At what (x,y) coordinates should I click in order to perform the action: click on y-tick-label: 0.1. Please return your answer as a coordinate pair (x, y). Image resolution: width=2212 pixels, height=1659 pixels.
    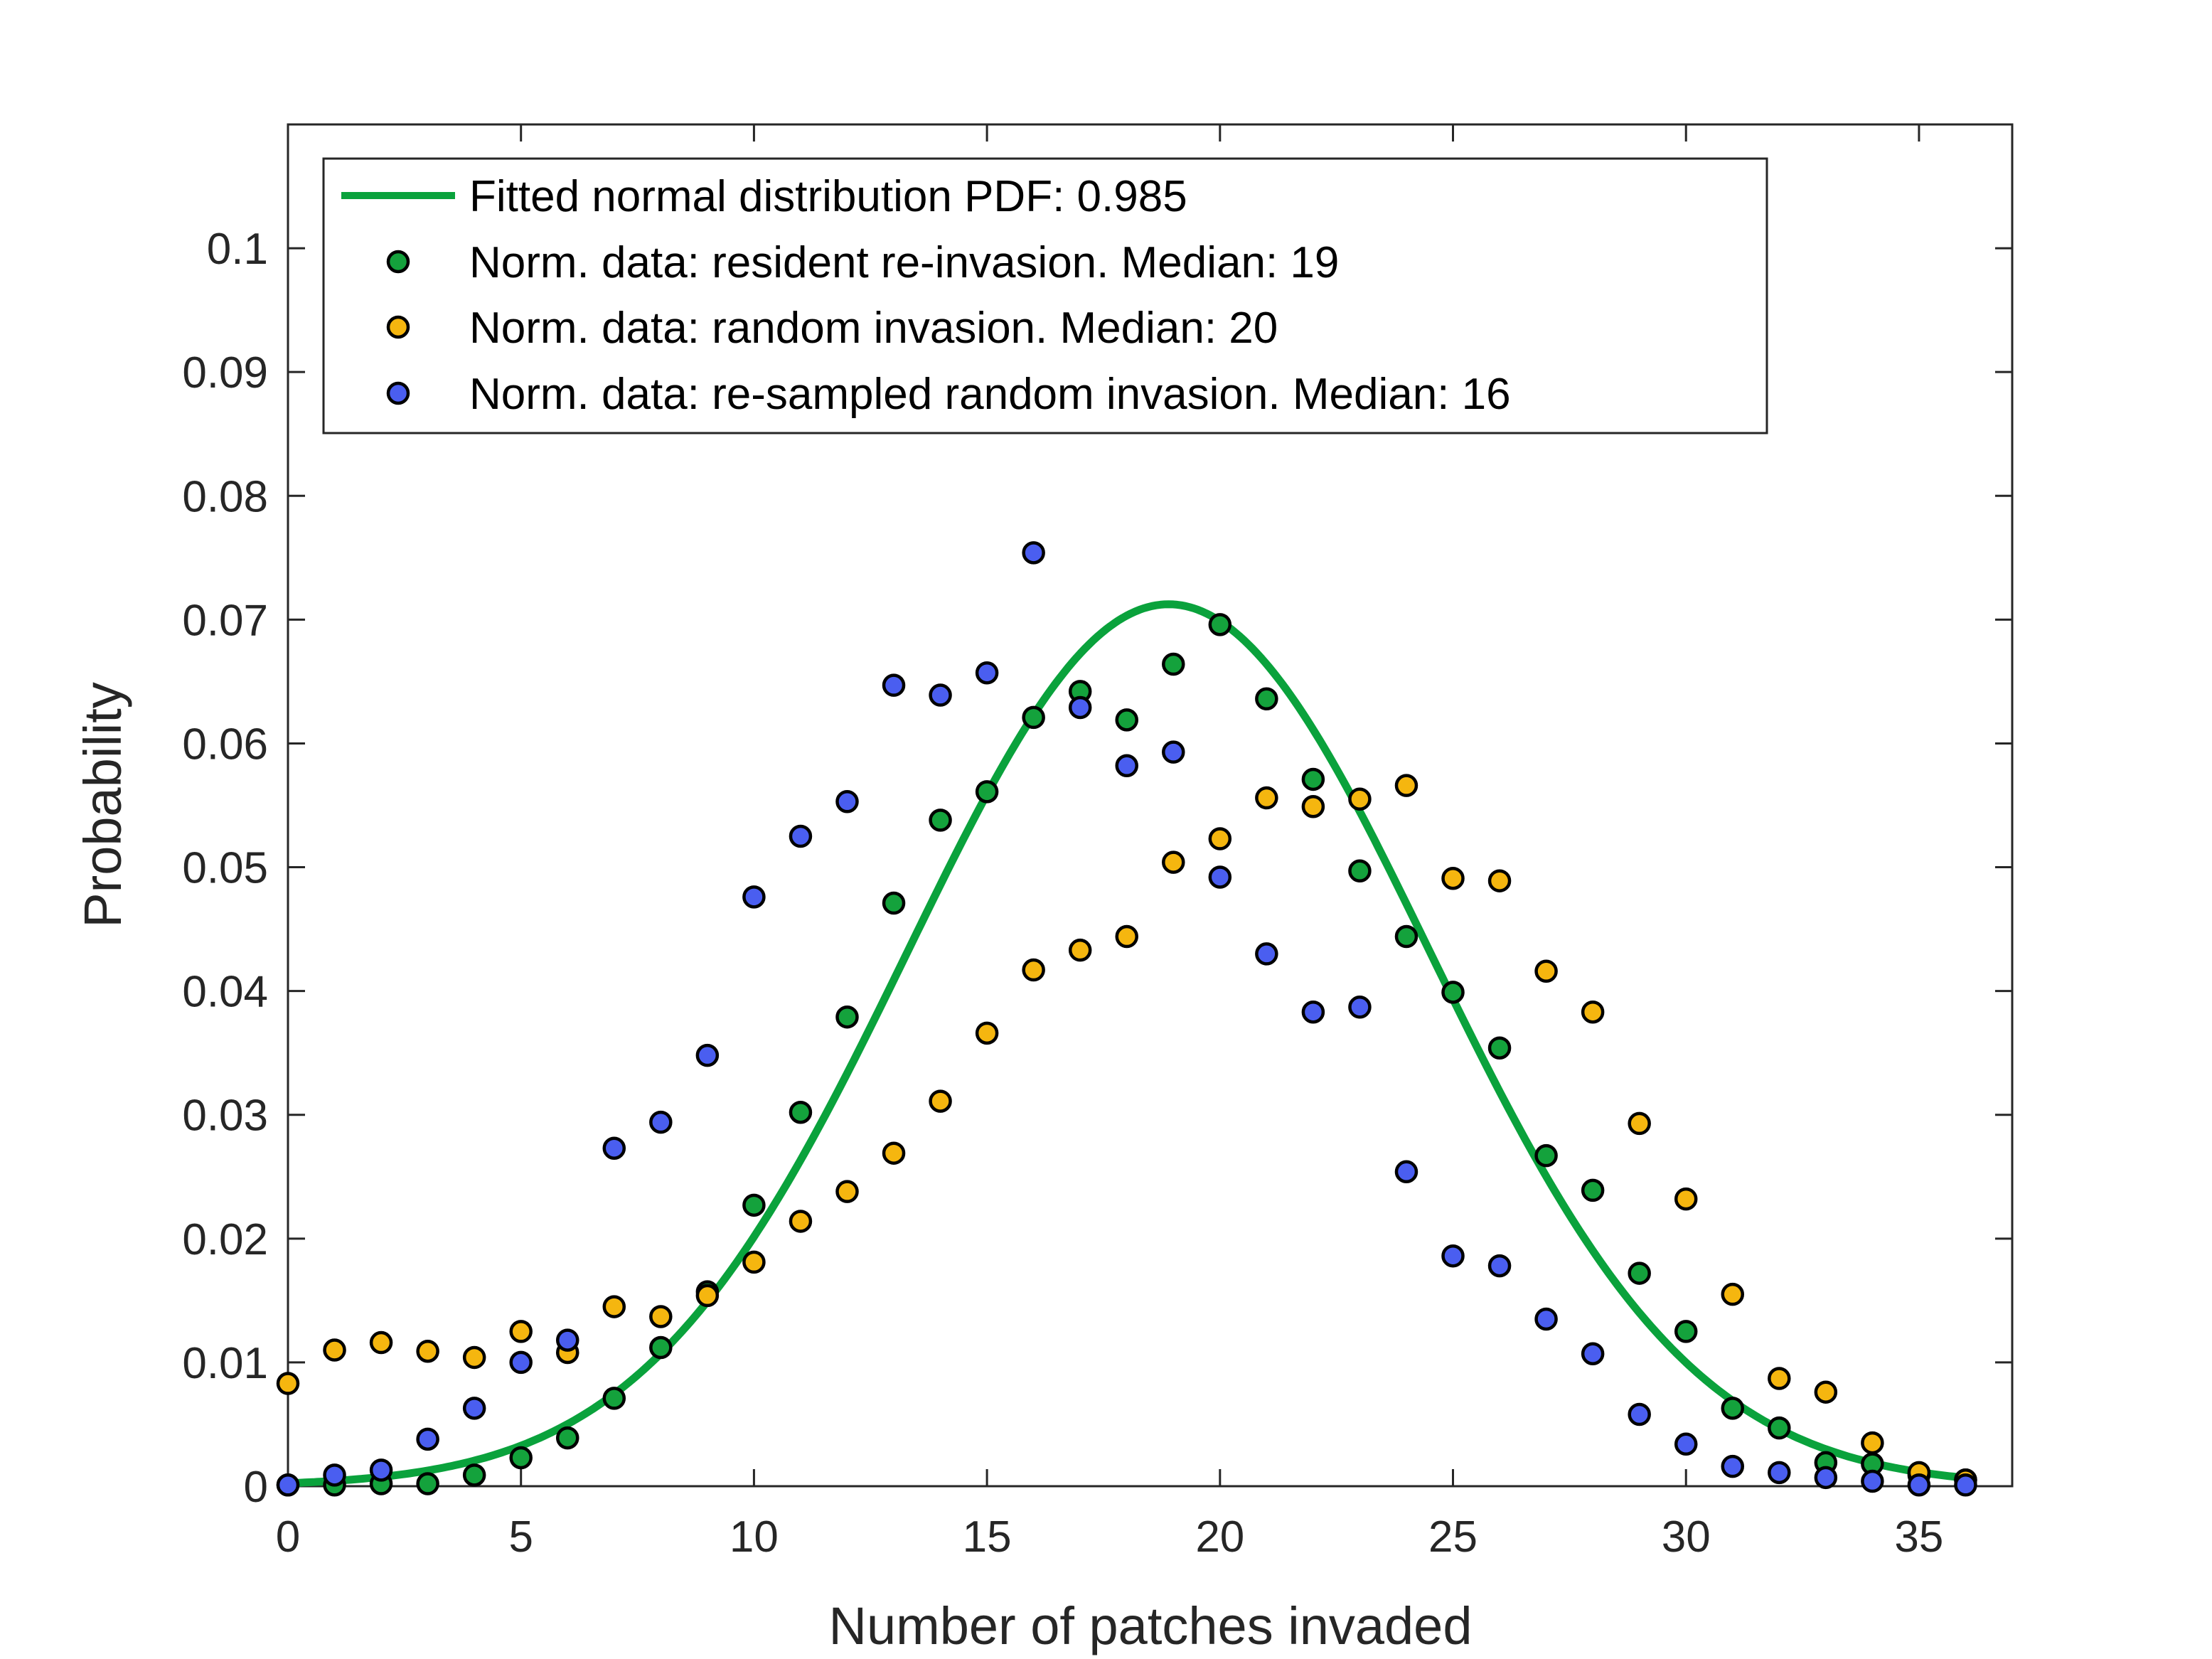
    Looking at the image, I should click on (237, 249).